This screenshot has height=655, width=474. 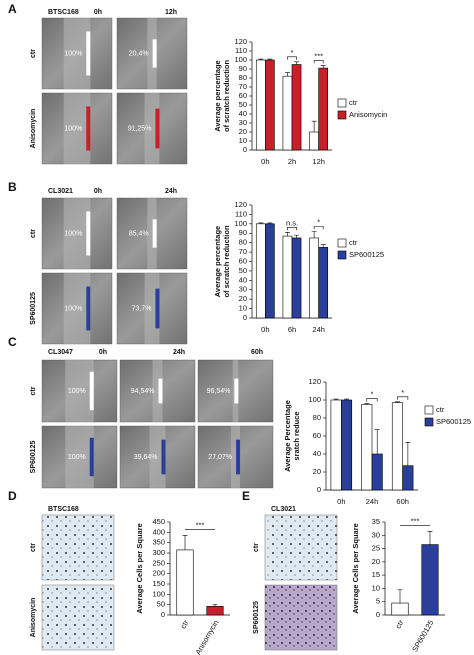 What do you see at coordinates (158, 552) in the screenshot?
I see `y-tick-label: 300` at bounding box center [158, 552].